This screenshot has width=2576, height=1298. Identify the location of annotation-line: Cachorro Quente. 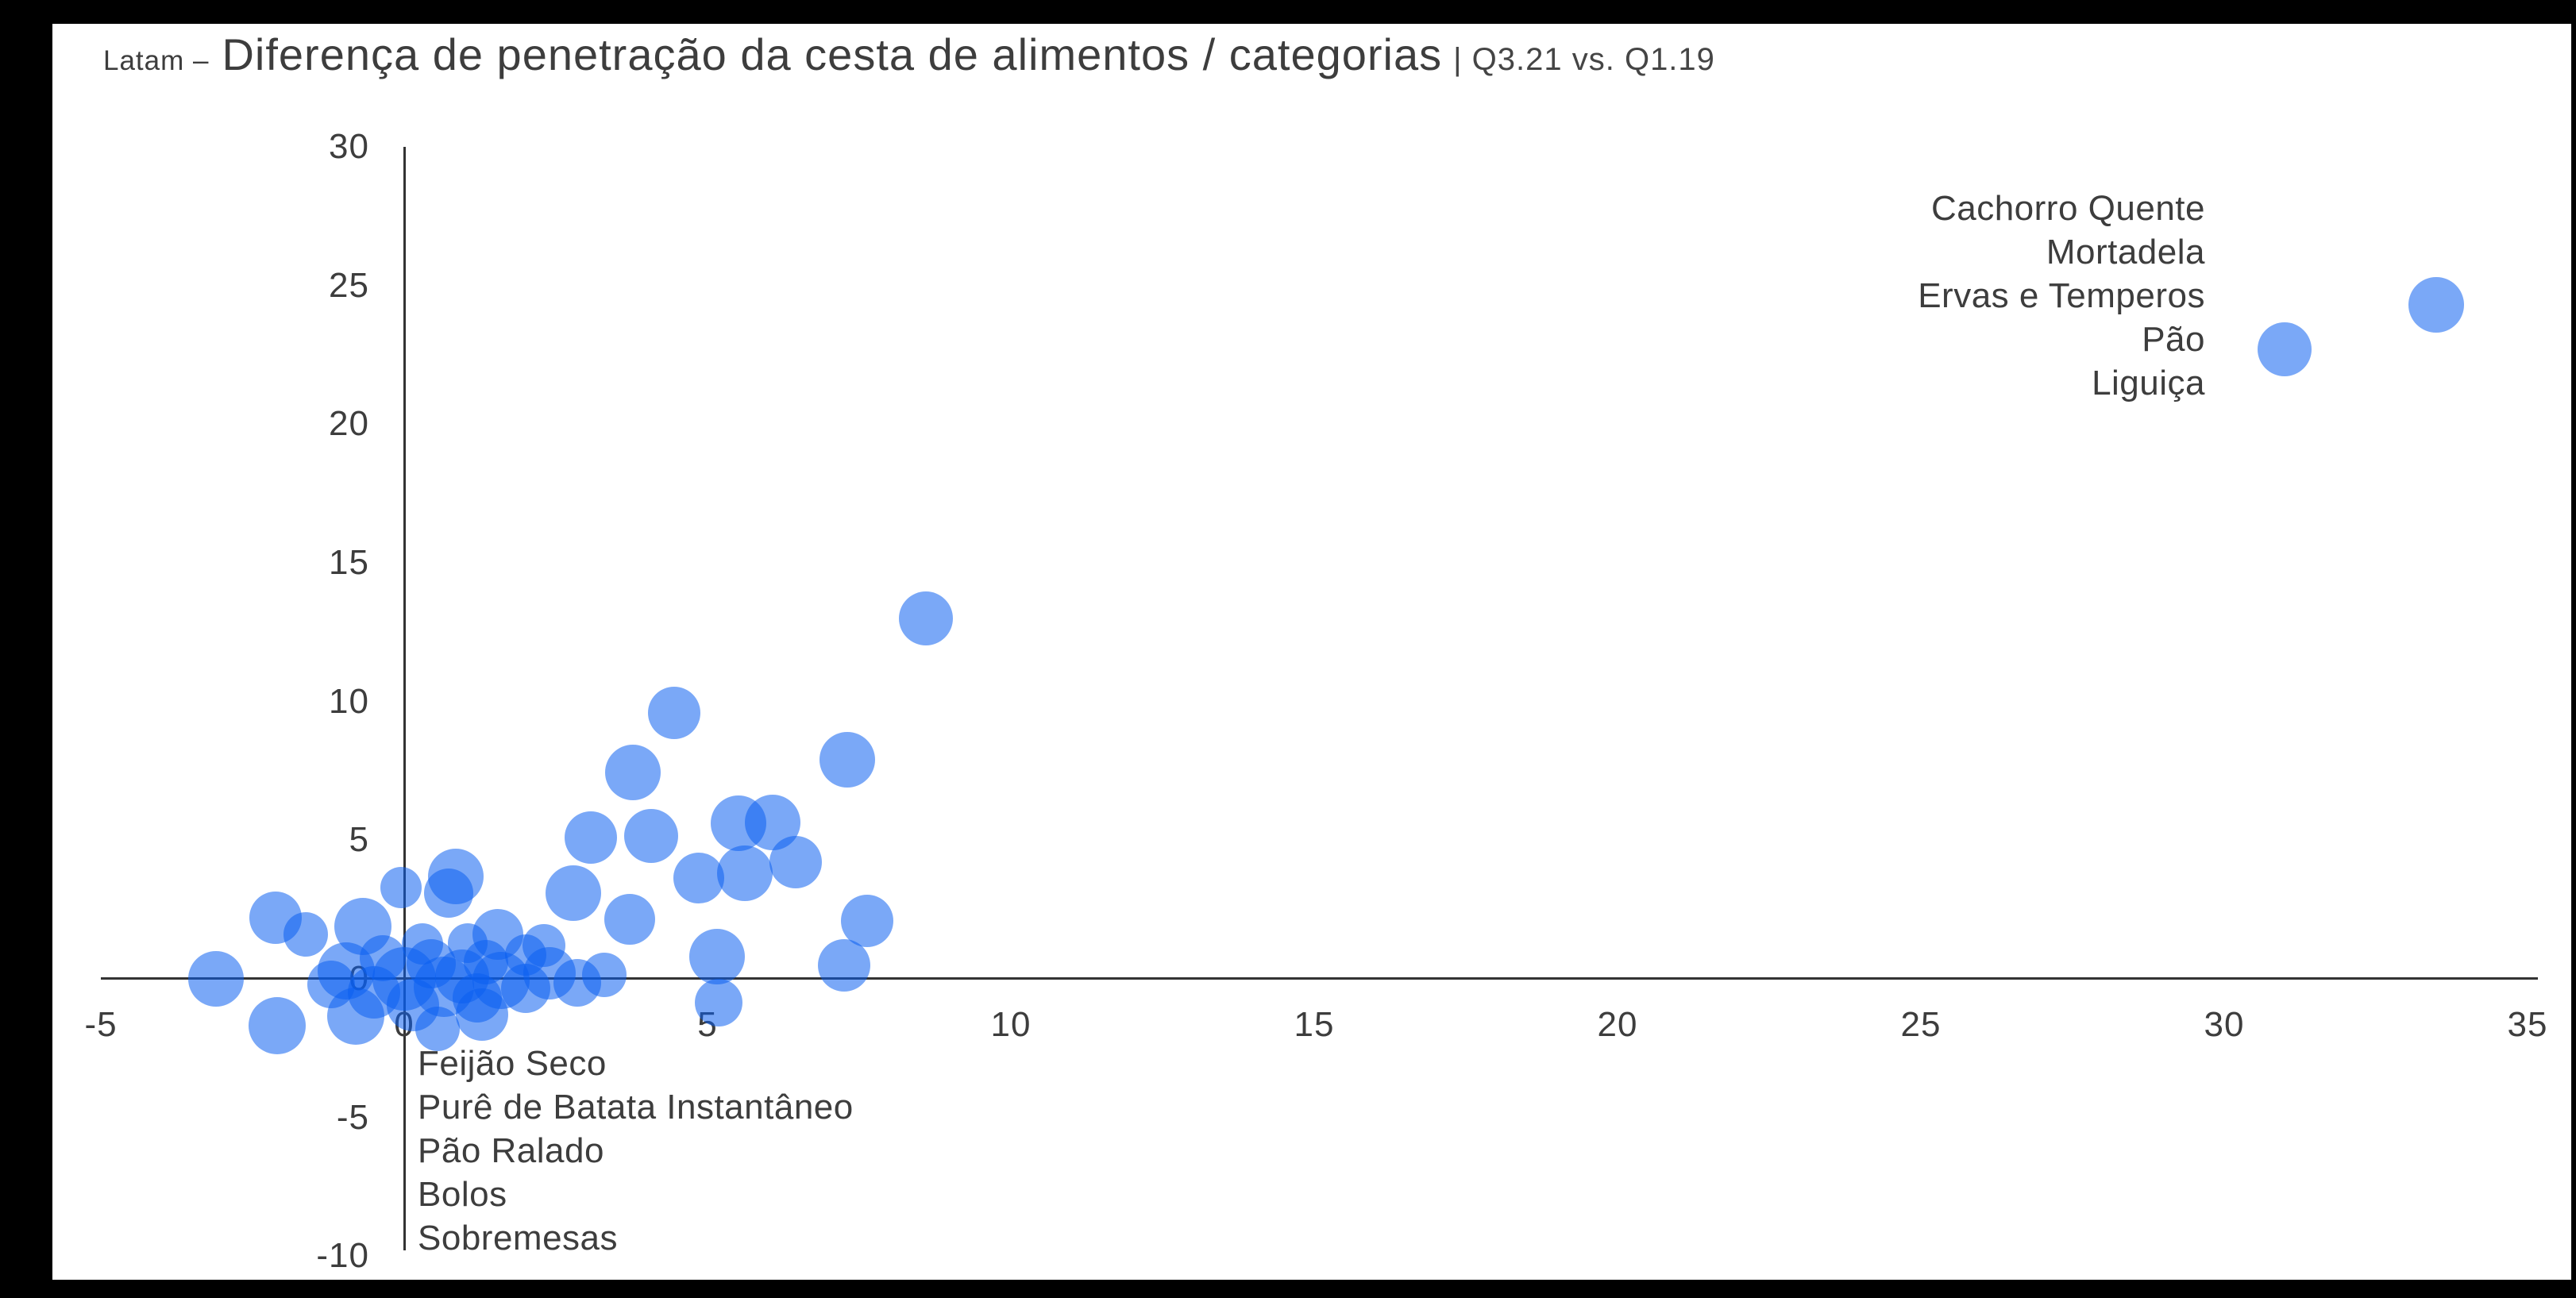
(2067, 208).